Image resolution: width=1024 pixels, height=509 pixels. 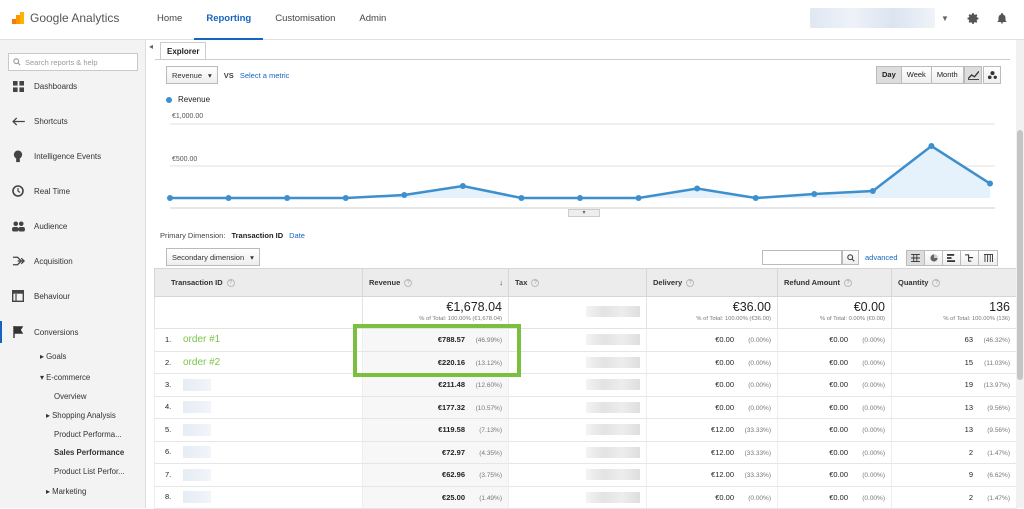 What do you see at coordinates (872, 18) in the screenshot?
I see `account-selector` at bounding box center [872, 18].